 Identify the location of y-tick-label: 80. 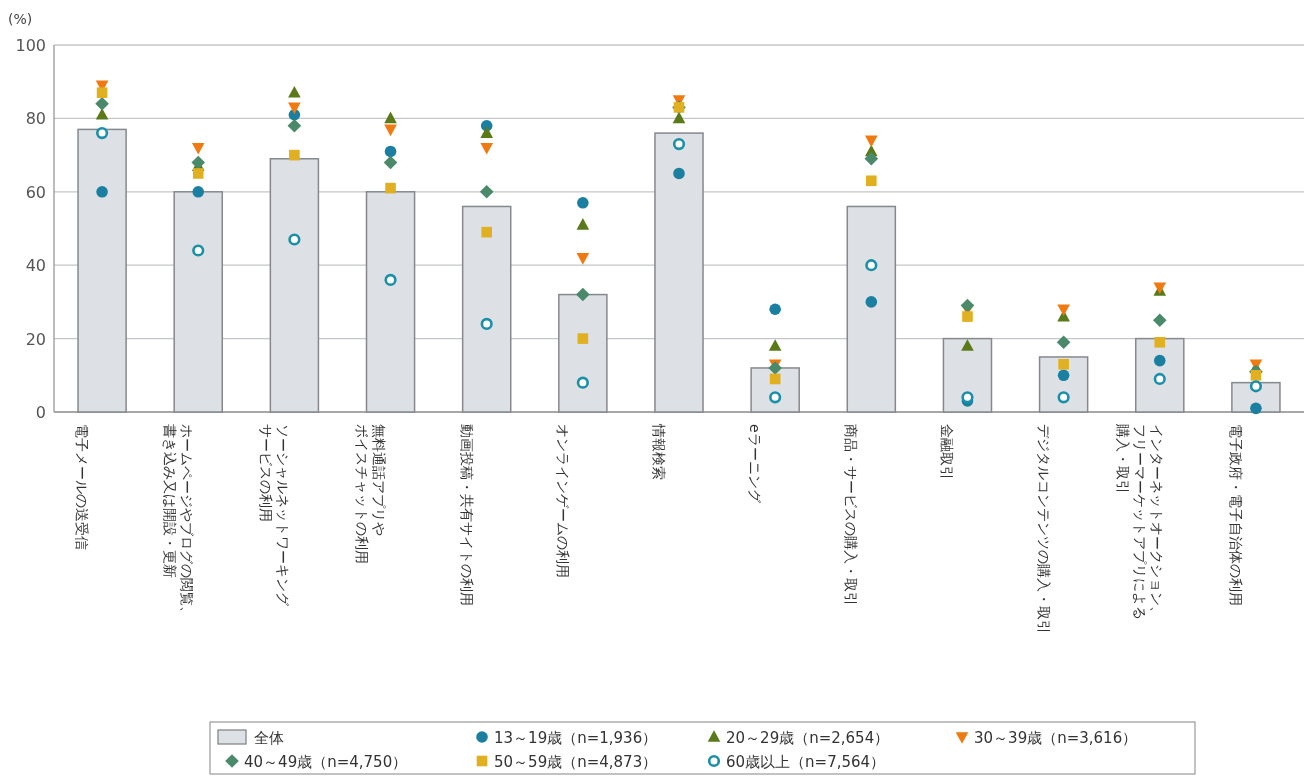
(35, 119).